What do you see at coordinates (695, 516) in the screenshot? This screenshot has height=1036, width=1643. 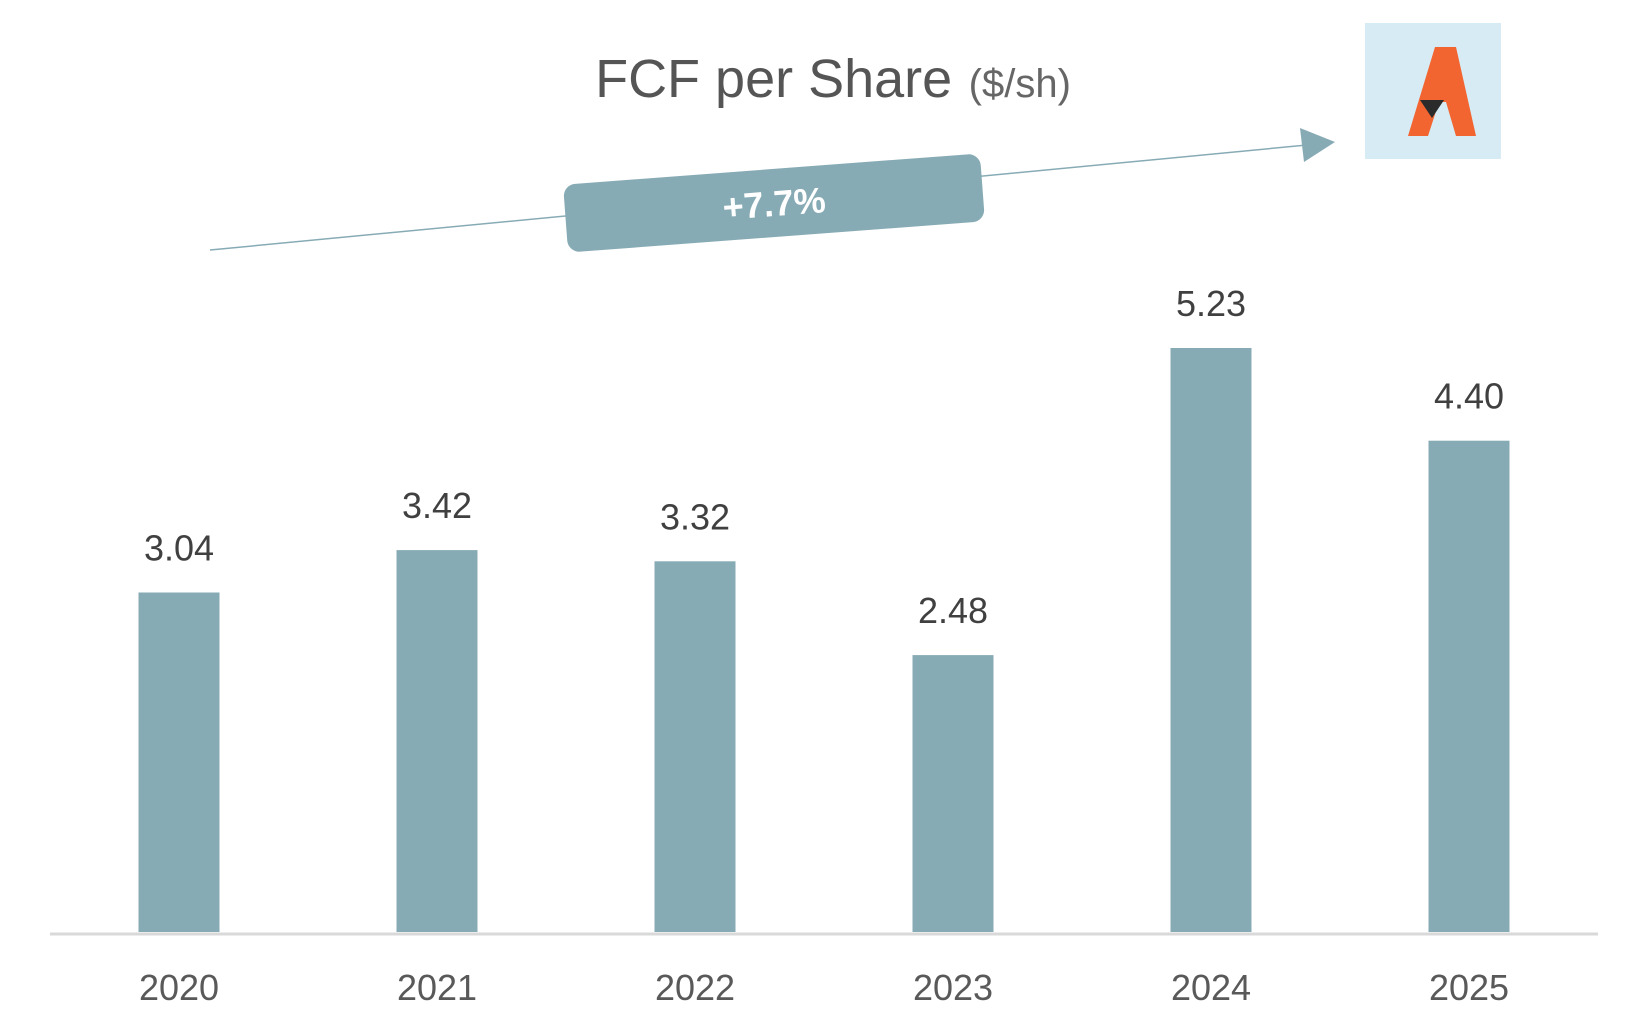 I see `bar-value-label-2022: 3.32` at bounding box center [695, 516].